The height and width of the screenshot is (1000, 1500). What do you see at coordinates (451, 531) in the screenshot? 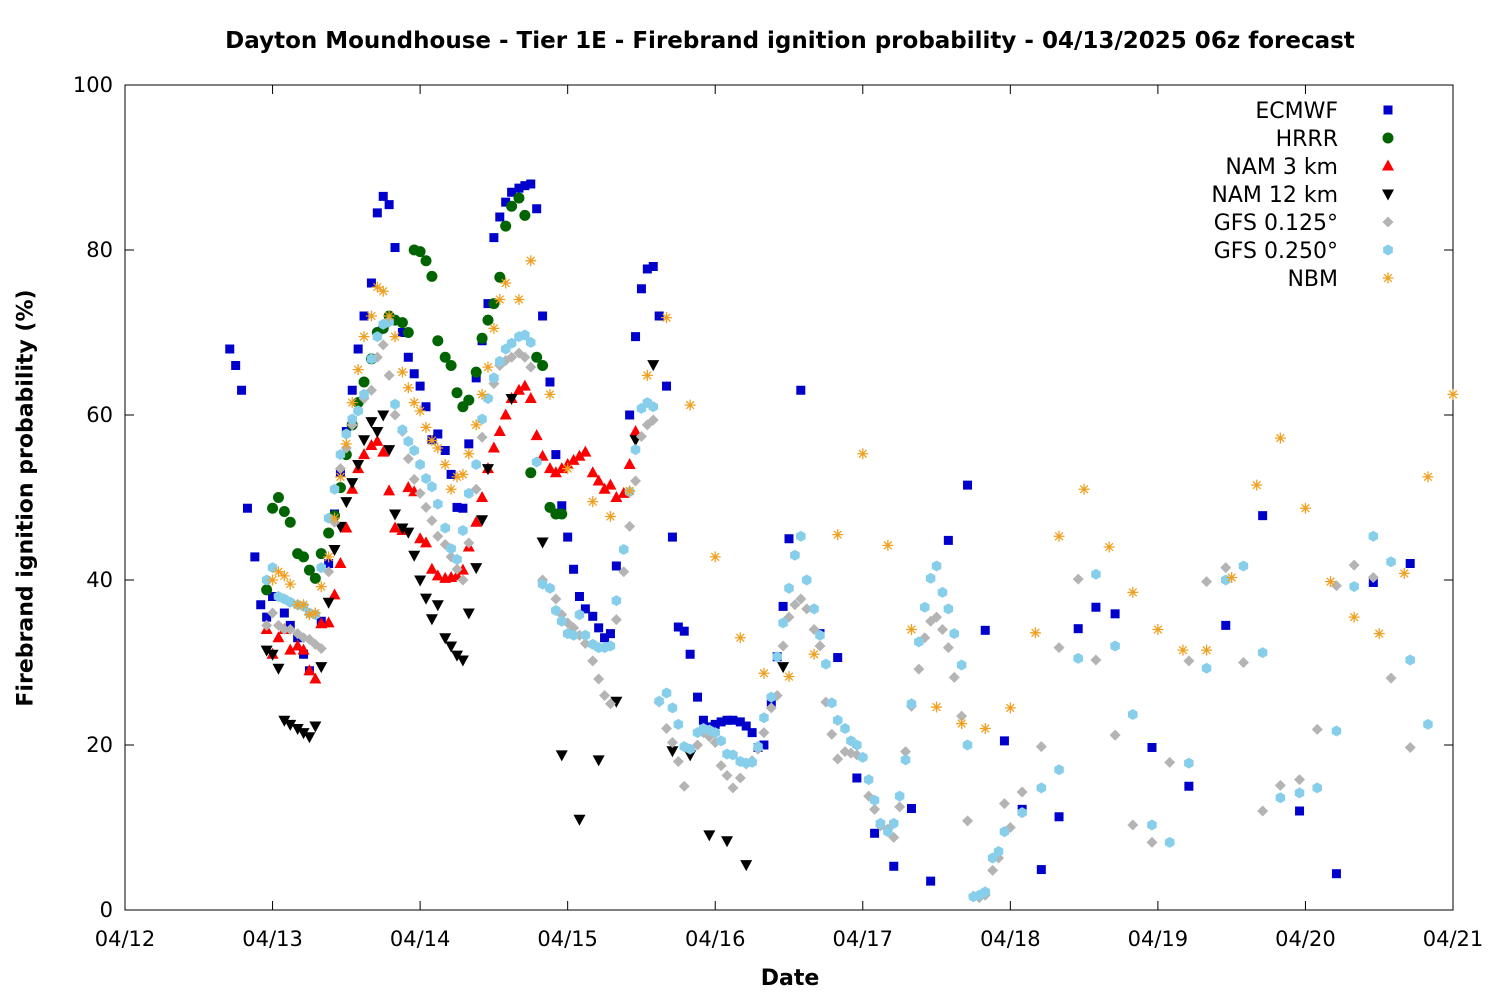
I see `series-nam-3-km` at bounding box center [451, 531].